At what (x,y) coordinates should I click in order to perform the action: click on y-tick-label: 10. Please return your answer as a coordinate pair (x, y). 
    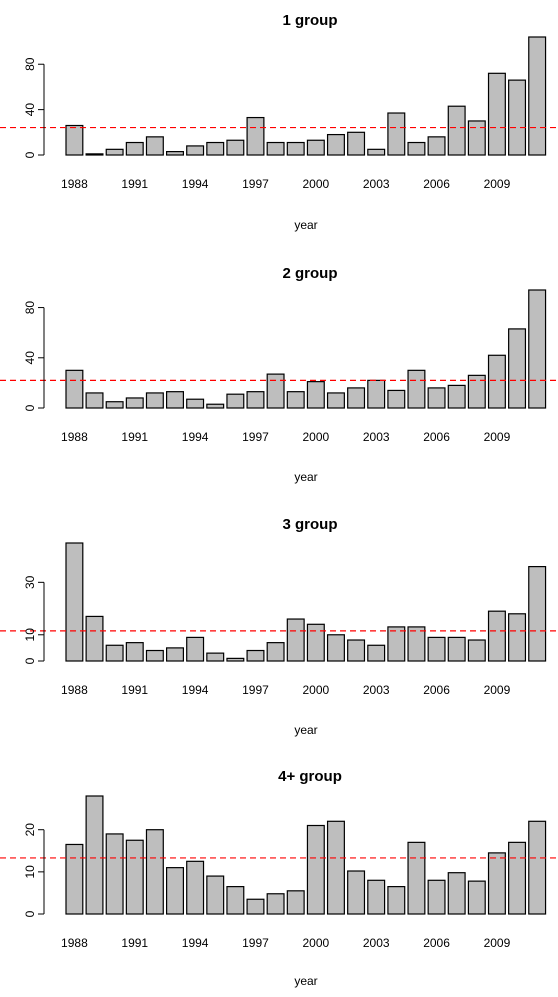
    Looking at the image, I should click on (30, 635).